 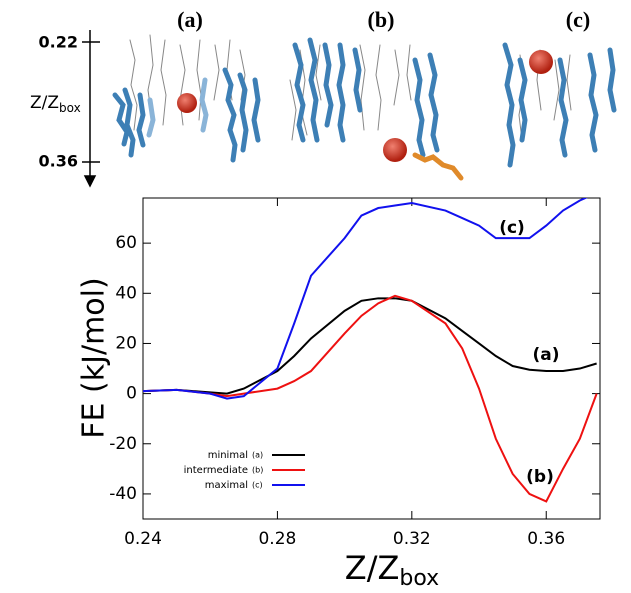 What do you see at coordinates (419, 578) in the screenshot?
I see `x-axis-label-sub: box` at bounding box center [419, 578].